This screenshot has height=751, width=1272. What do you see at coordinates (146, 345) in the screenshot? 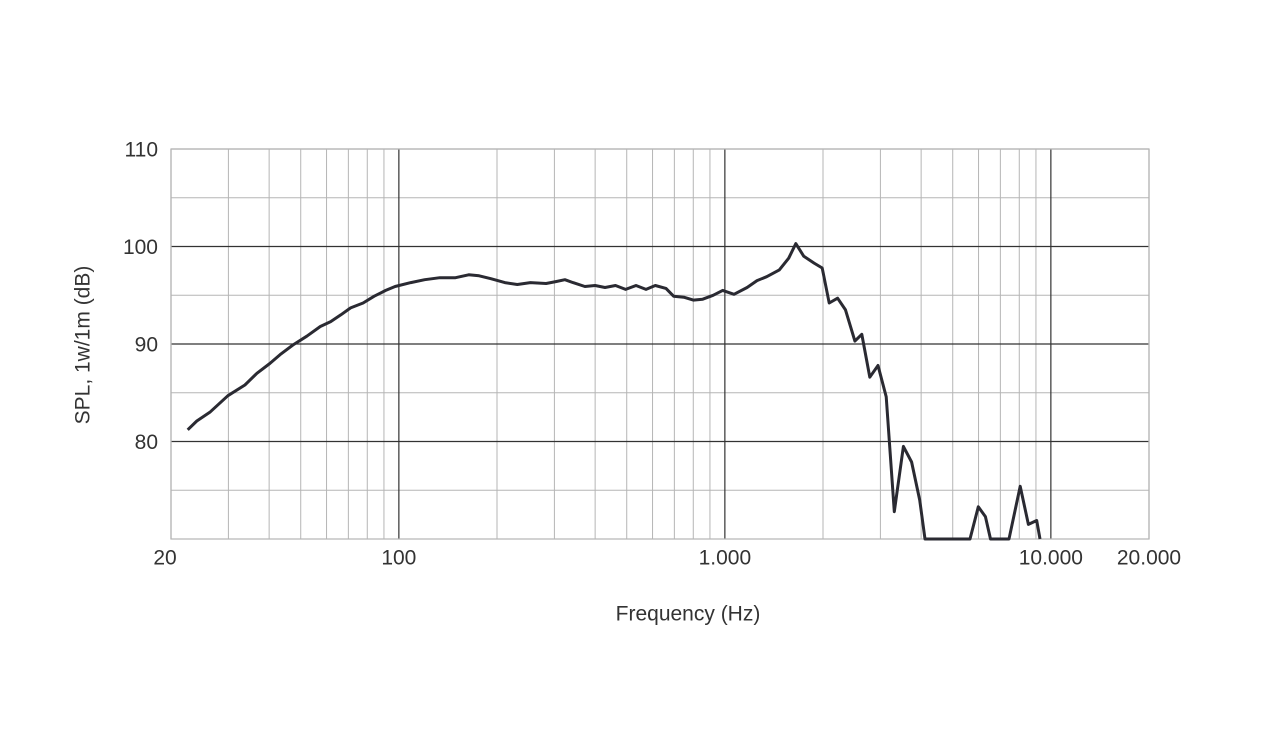
I see `y-tick-label: 90` at bounding box center [146, 345].